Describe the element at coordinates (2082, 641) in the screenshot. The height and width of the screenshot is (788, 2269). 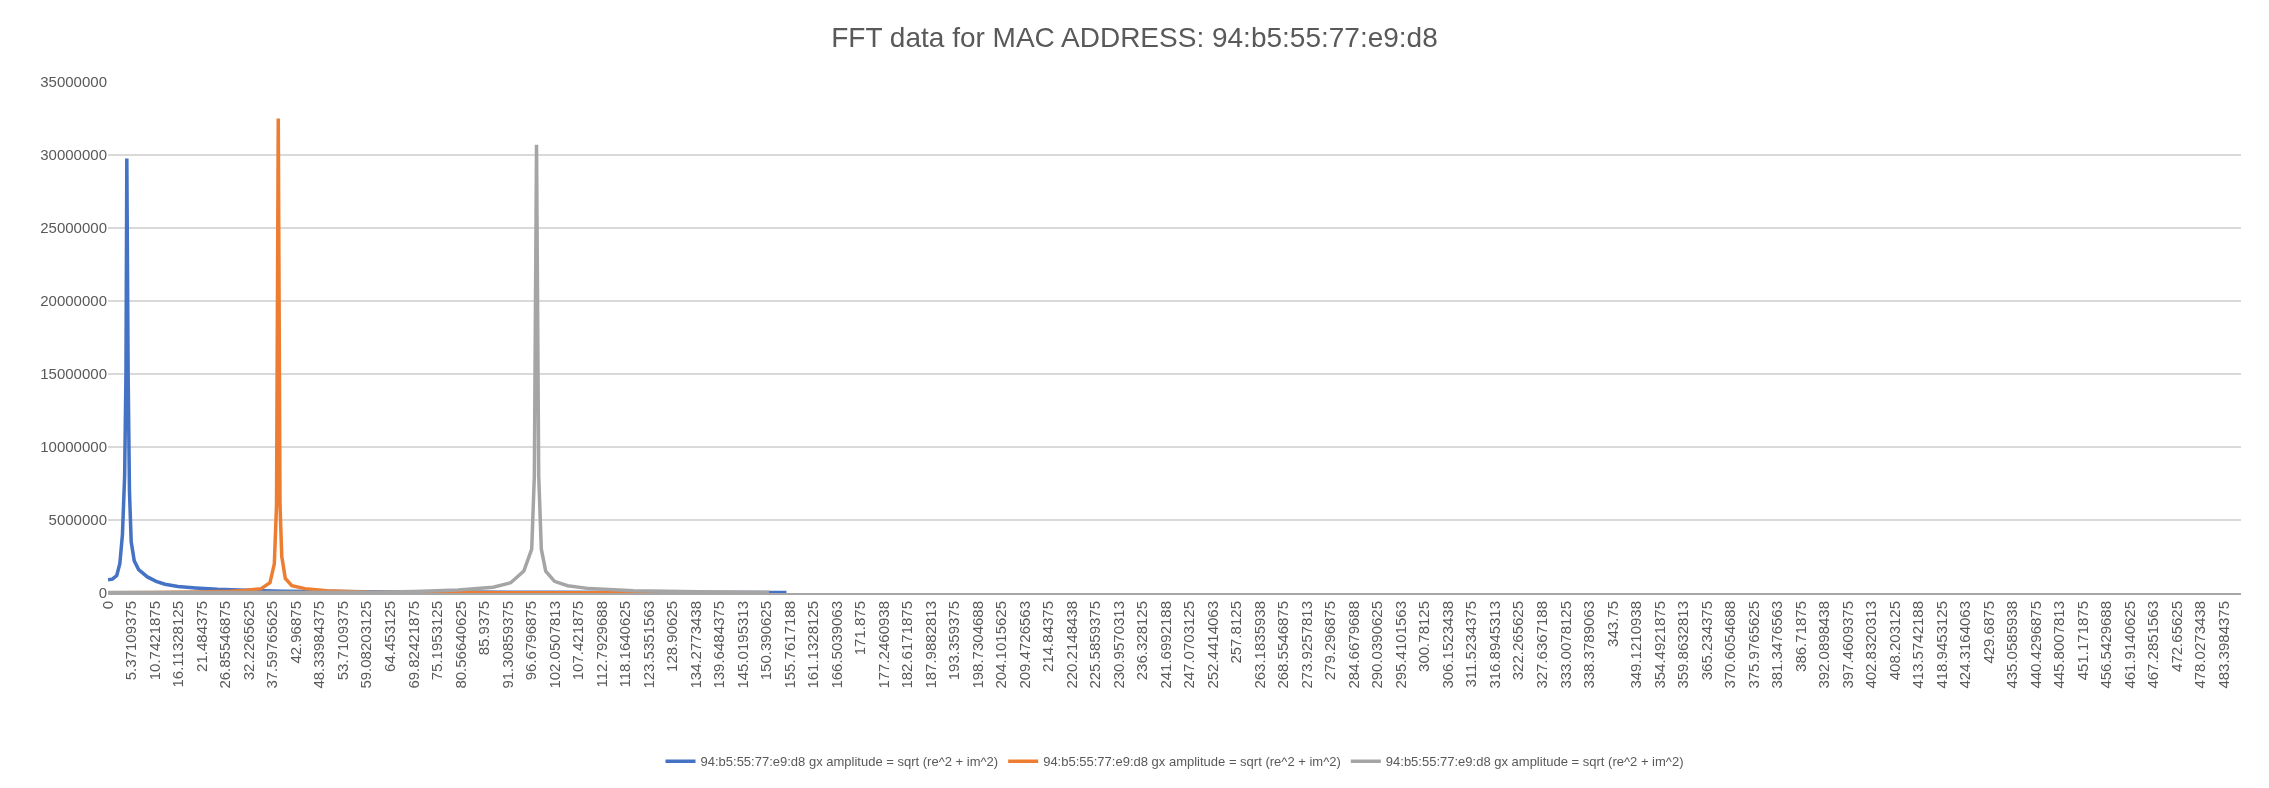
I see `x-tick-label: 451.171875` at that location.